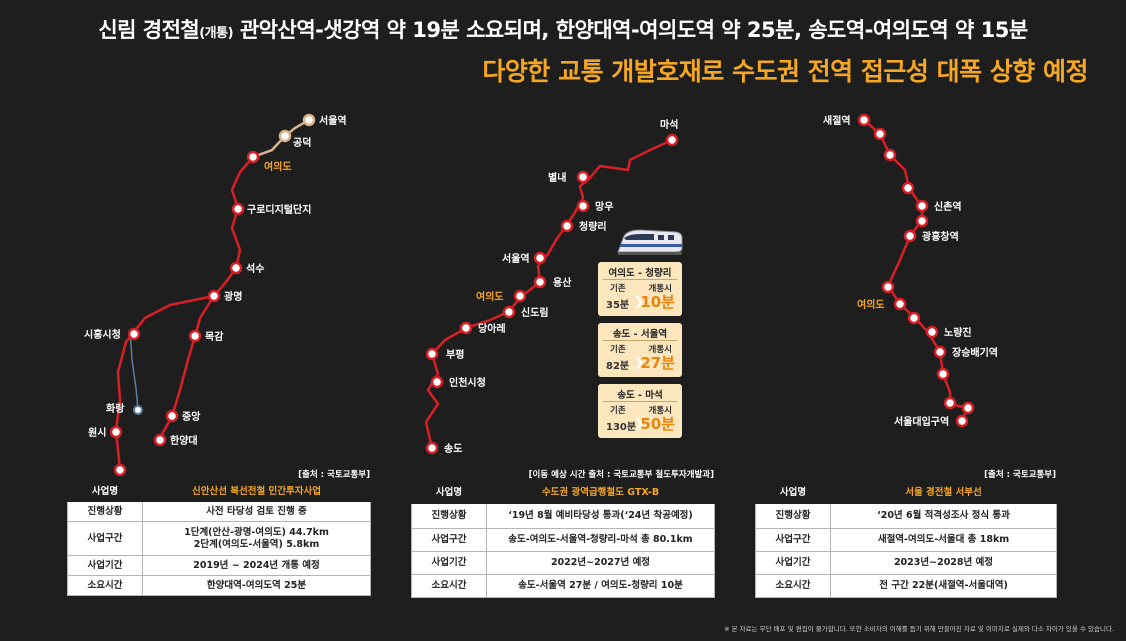 This screenshot has height=641, width=1126. I want to click on label-gongdeok: 공덕, so click(302, 142).